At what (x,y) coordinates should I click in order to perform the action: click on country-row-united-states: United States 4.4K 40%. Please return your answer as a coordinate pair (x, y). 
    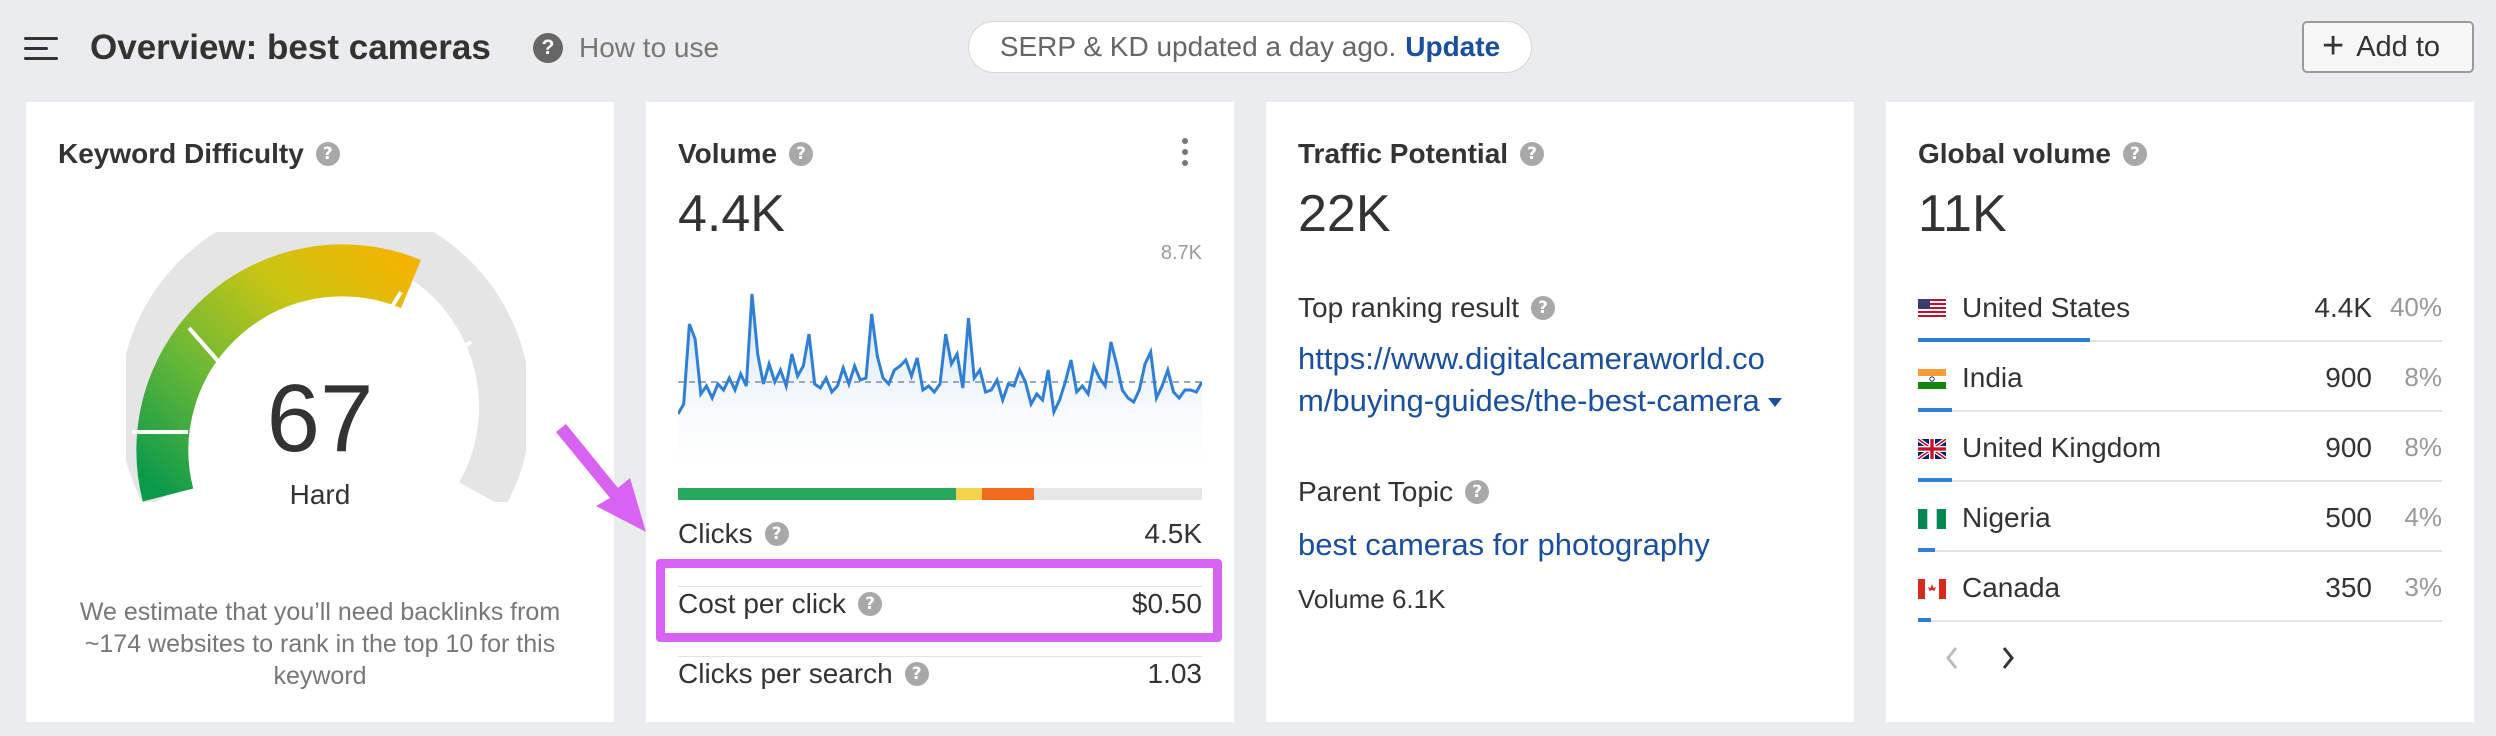
    Looking at the image, I should click on (2180, 307).